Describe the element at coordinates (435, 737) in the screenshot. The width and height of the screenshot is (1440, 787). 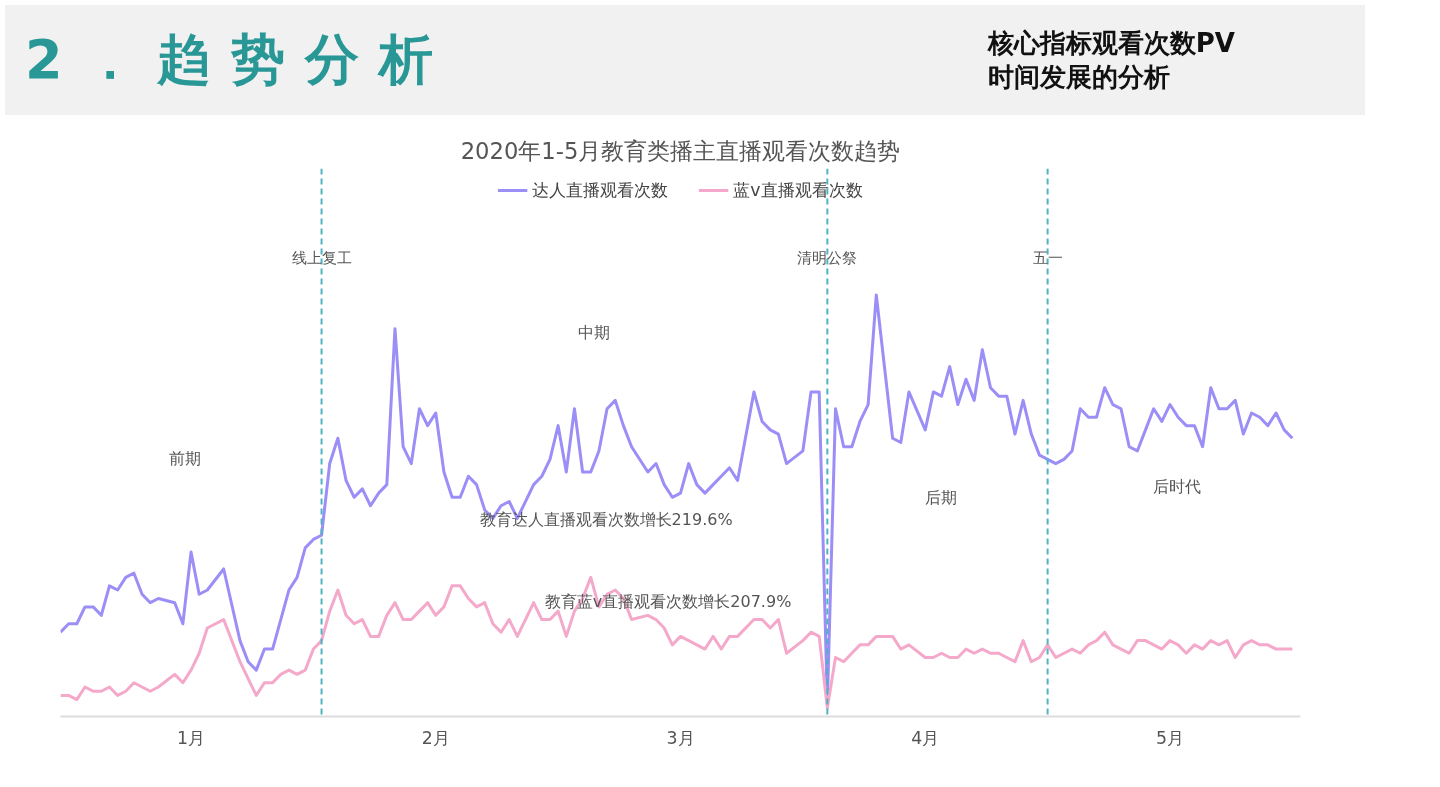
I see `x-tick-label: 2月` at that location.